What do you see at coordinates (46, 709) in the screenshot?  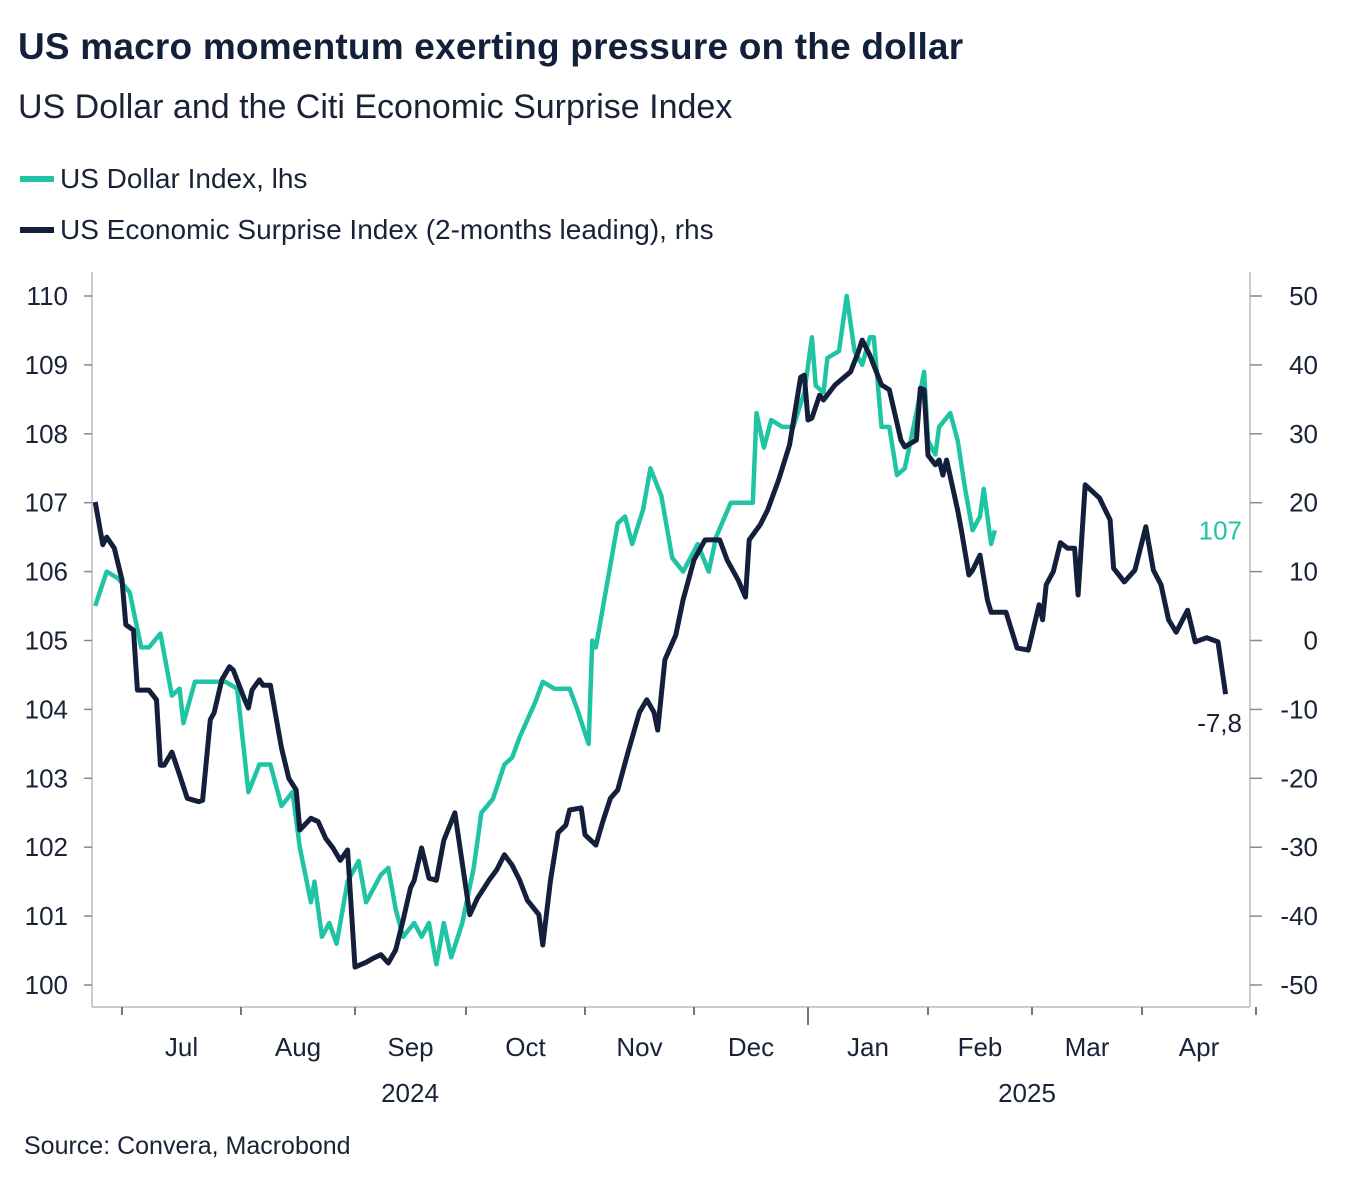 I see `left-tick-label: 104` at bounding box center [46, 709].